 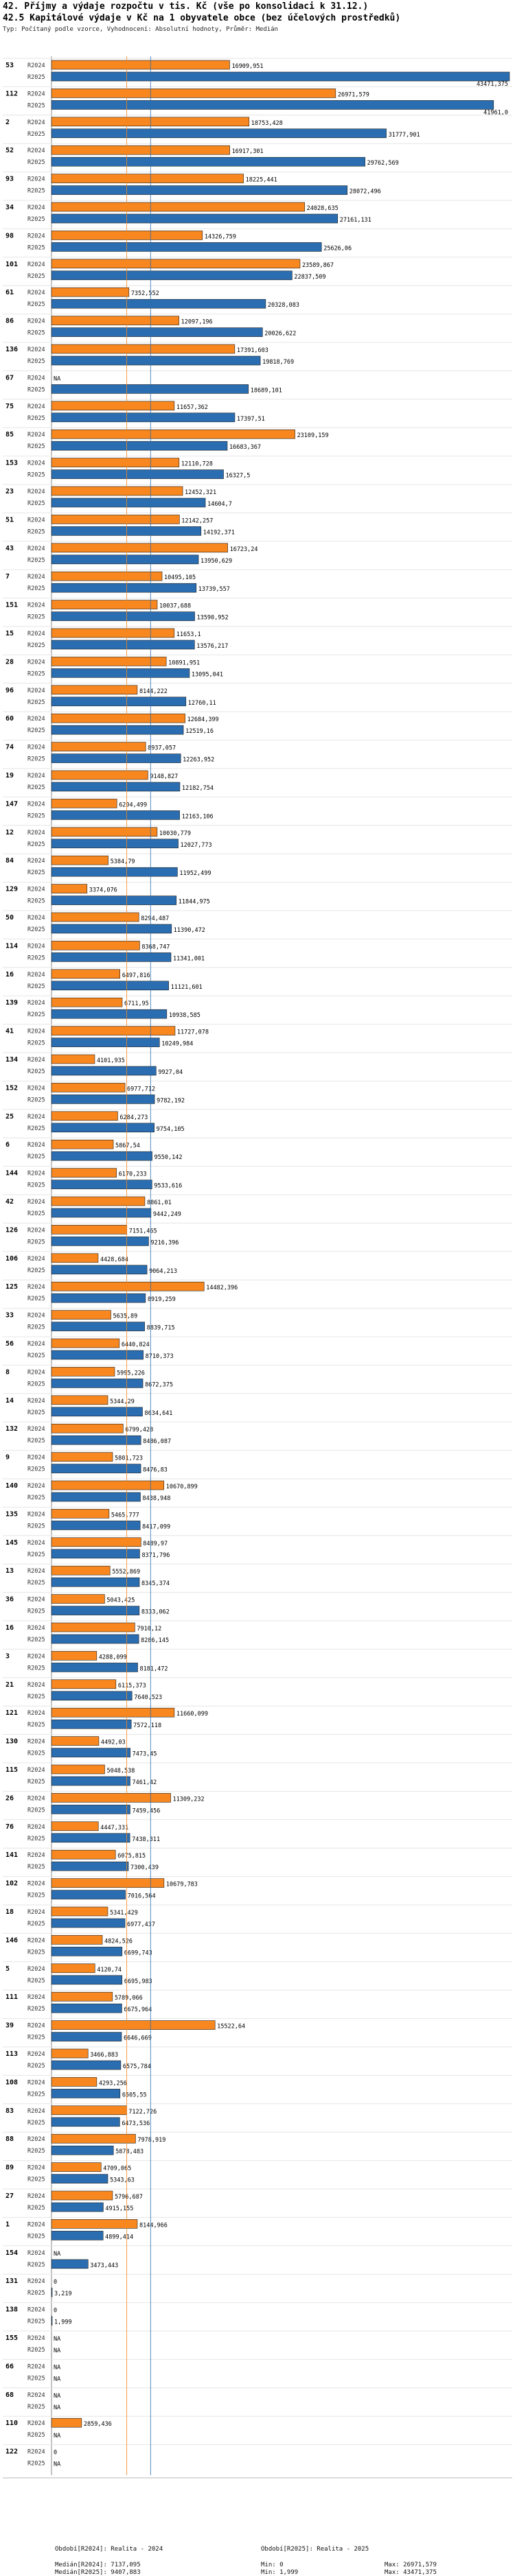 What do you see at coordinates (171, 1129) in the screenshot?
I see `data-label: 9754,105` at bounding box center [171, 1129].